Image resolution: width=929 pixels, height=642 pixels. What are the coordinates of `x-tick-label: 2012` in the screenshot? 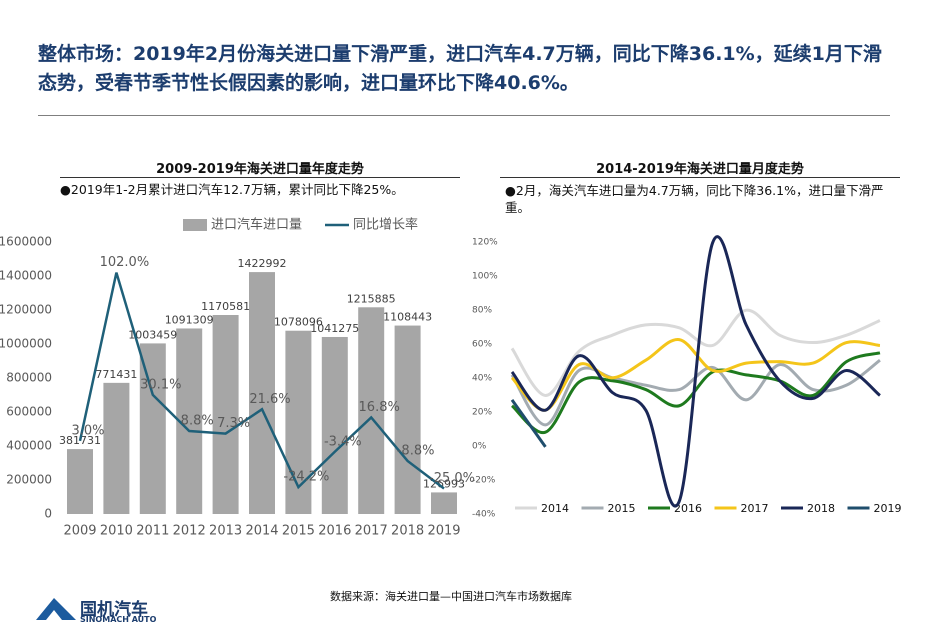 It's located at (189, 531).